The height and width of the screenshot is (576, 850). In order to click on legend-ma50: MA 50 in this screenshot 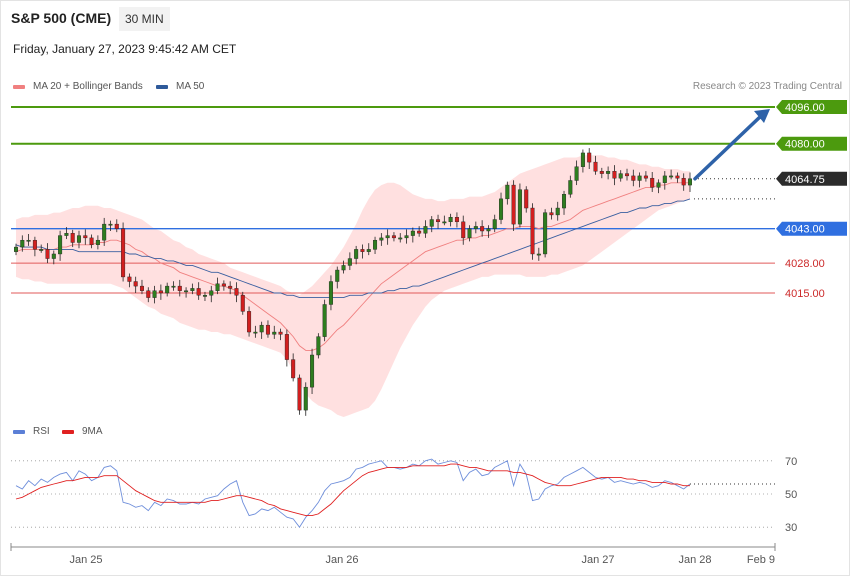, I will do `click(180, 86)`.